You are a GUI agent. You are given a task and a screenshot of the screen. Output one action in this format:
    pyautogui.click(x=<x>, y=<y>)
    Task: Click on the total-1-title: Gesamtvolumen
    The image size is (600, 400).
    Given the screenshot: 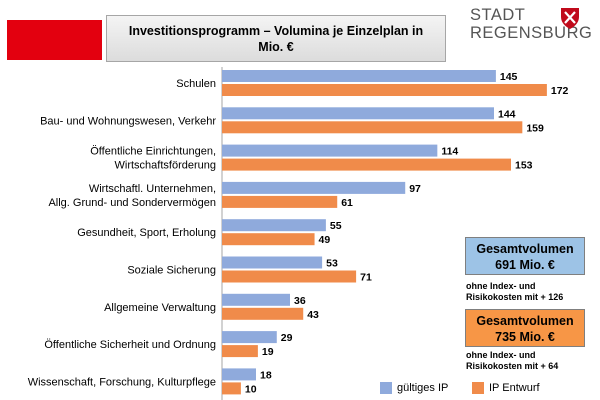 What is the action you would take?
    pyautogui.click(x=525, y=249)
    